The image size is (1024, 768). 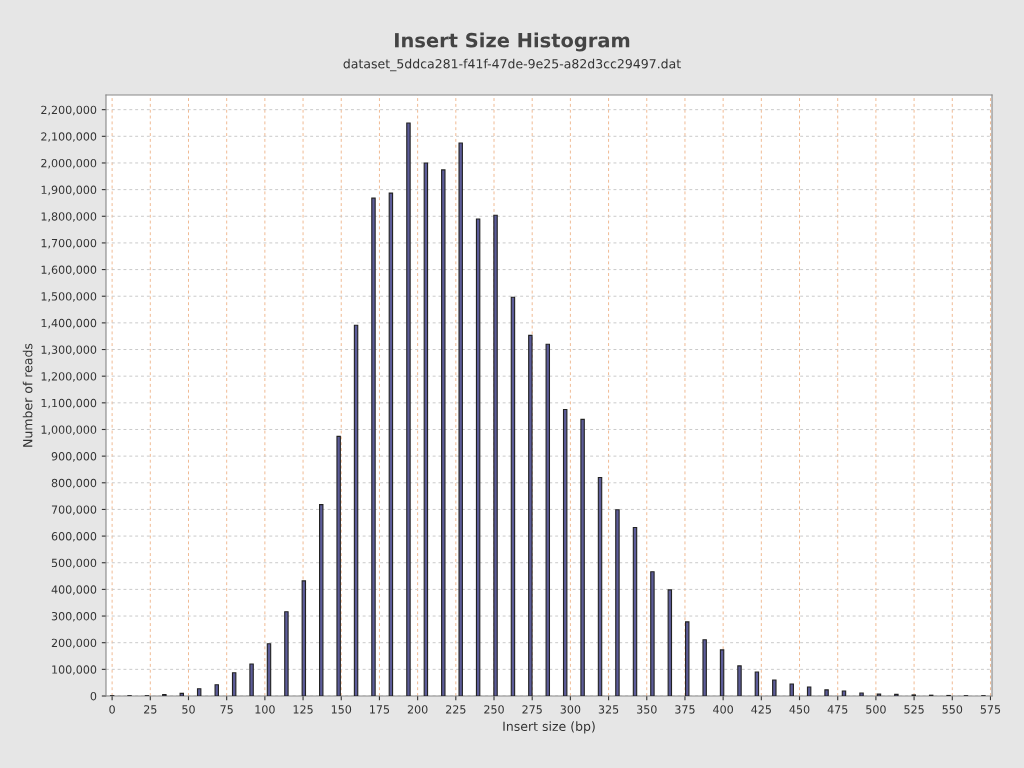 I want to click on y-tick-label: 100,000, so click(x=74, y=670).